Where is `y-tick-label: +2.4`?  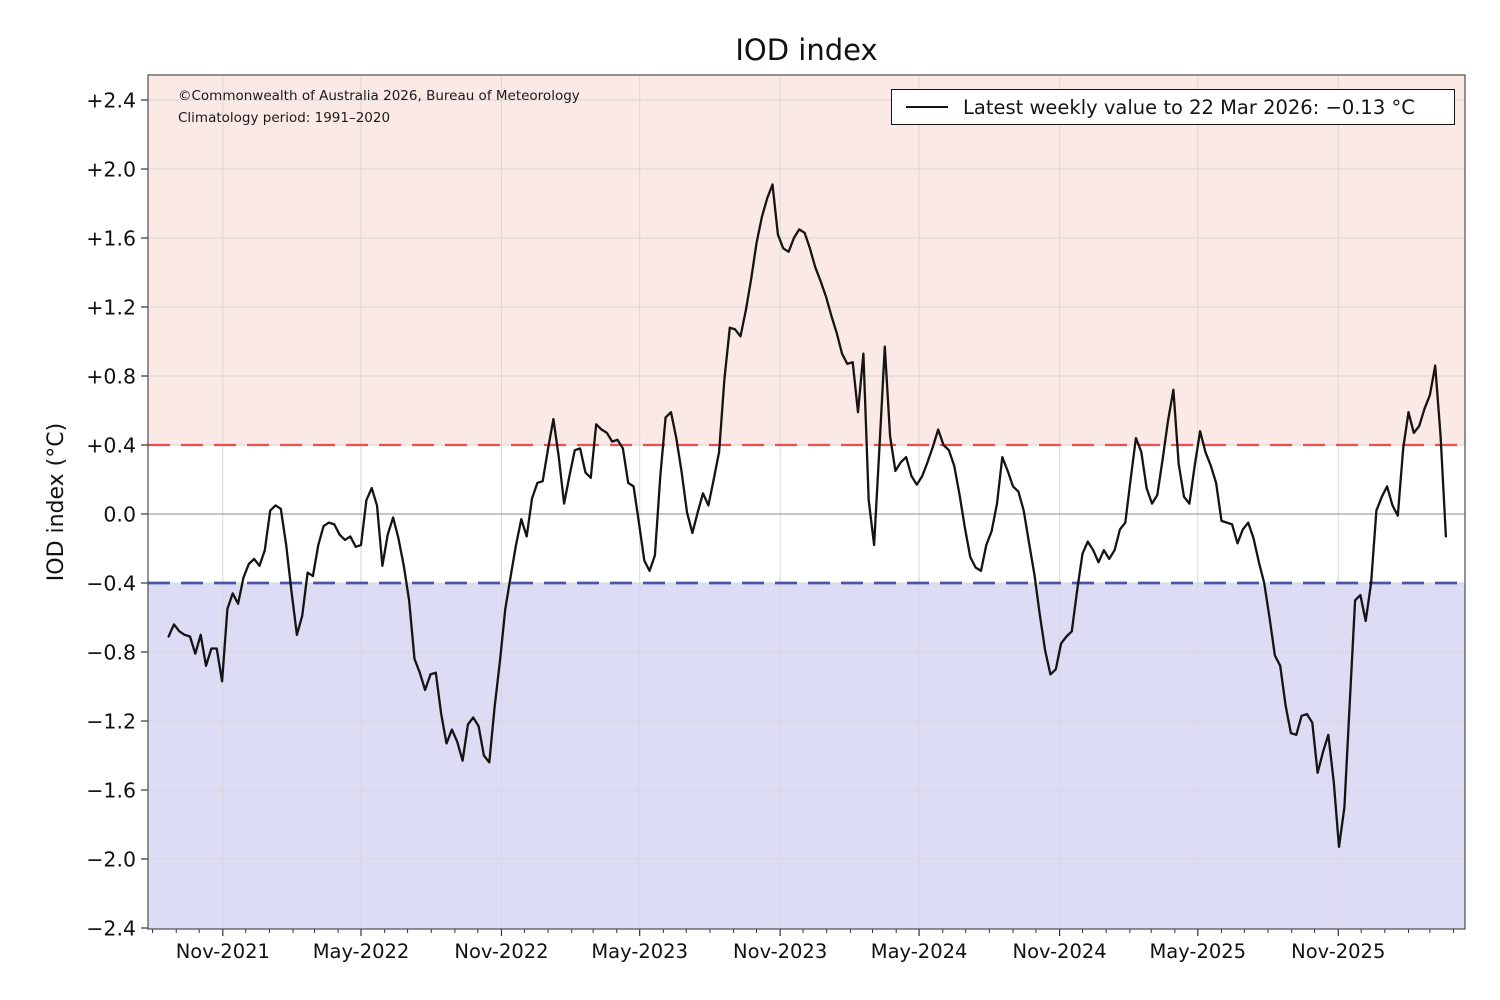
y-tick-label: +2.4 is located at coordinates (111, 101).